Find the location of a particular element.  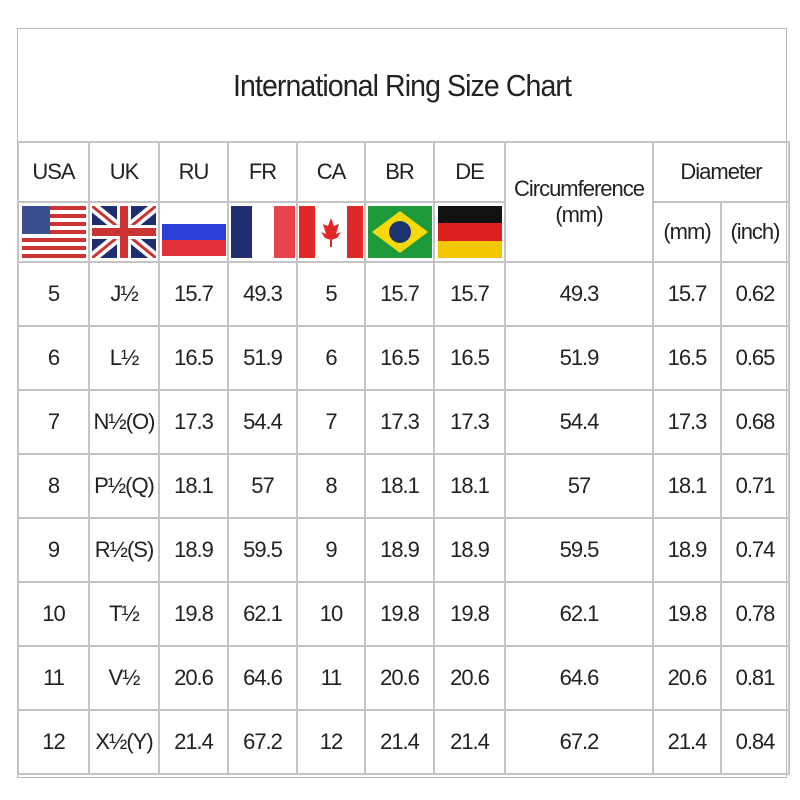

cell-diameter-mm: 20.6 is located at coordinates (687, 678).